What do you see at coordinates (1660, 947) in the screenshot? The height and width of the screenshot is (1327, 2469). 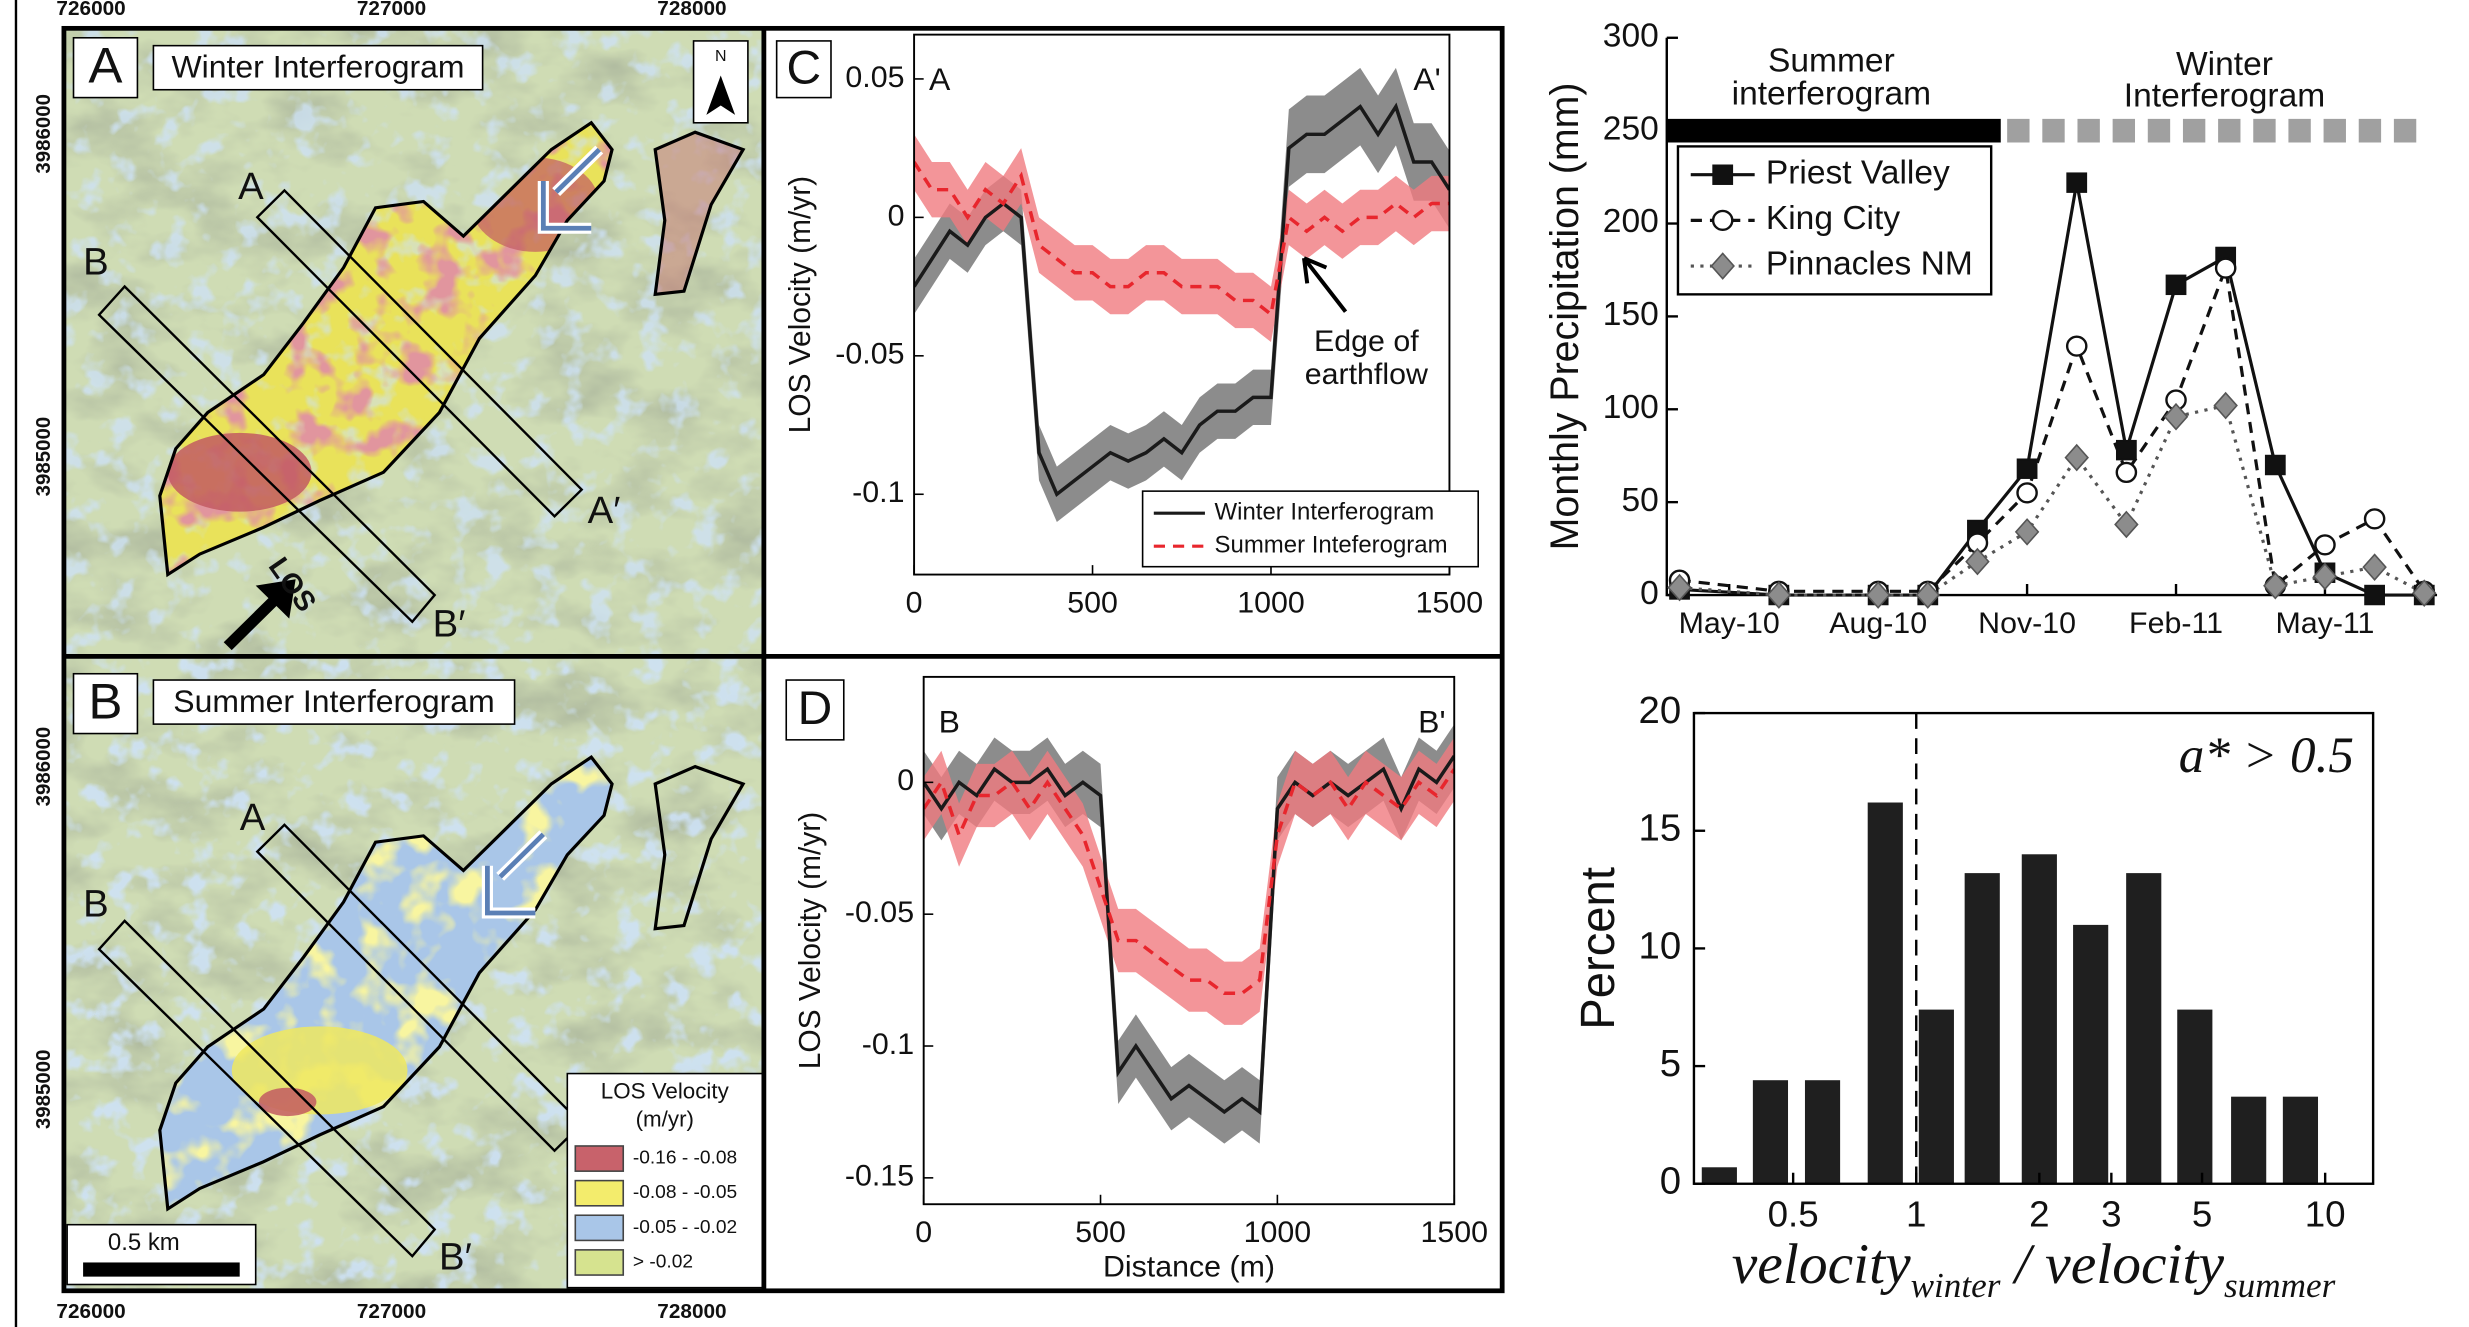 I see `y-tick-label: 10` at bounding box center [1660, 947].